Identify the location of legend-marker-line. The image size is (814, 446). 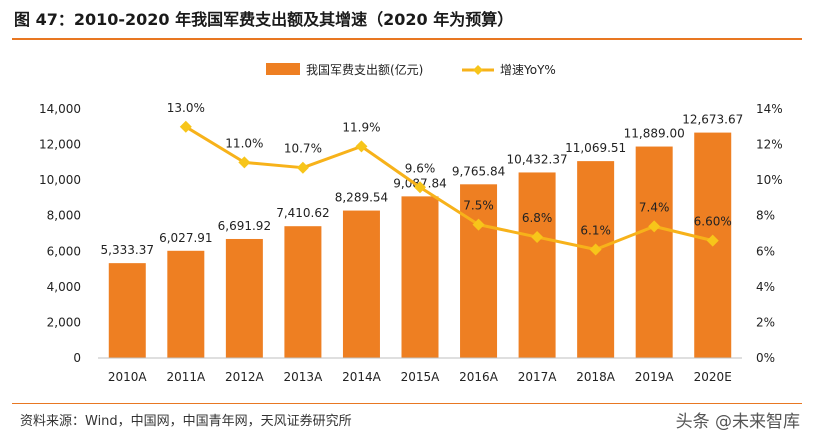
(478, 70).